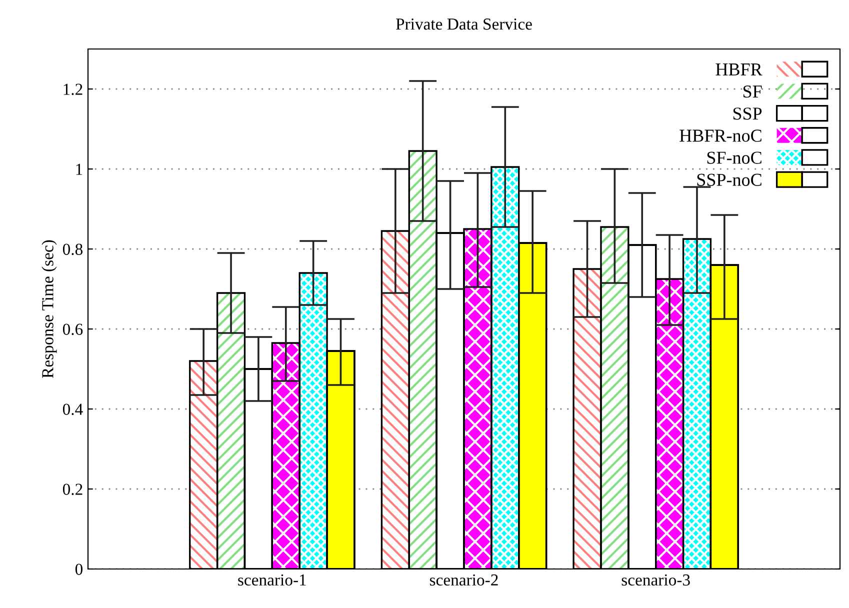 The image size is (849, 608). I want to click on x-tick-label: scenario-2, so click(464, 580).